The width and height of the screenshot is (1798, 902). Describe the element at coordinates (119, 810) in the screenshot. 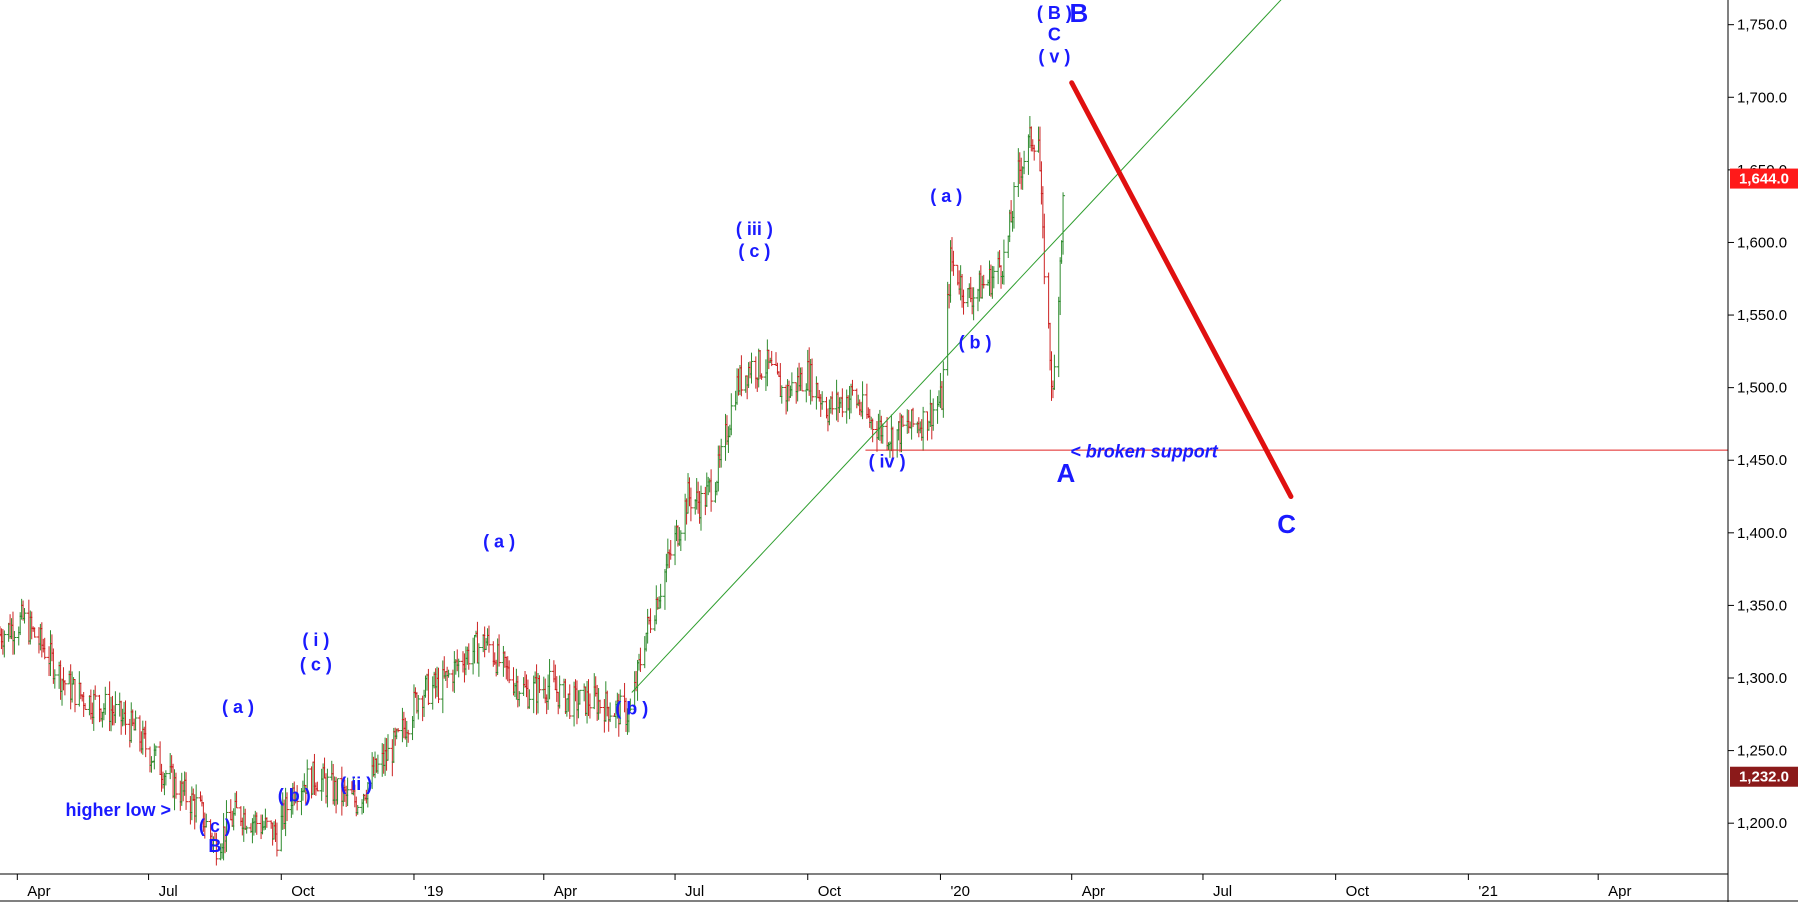

I see `wave-label: higher low >` at that location.